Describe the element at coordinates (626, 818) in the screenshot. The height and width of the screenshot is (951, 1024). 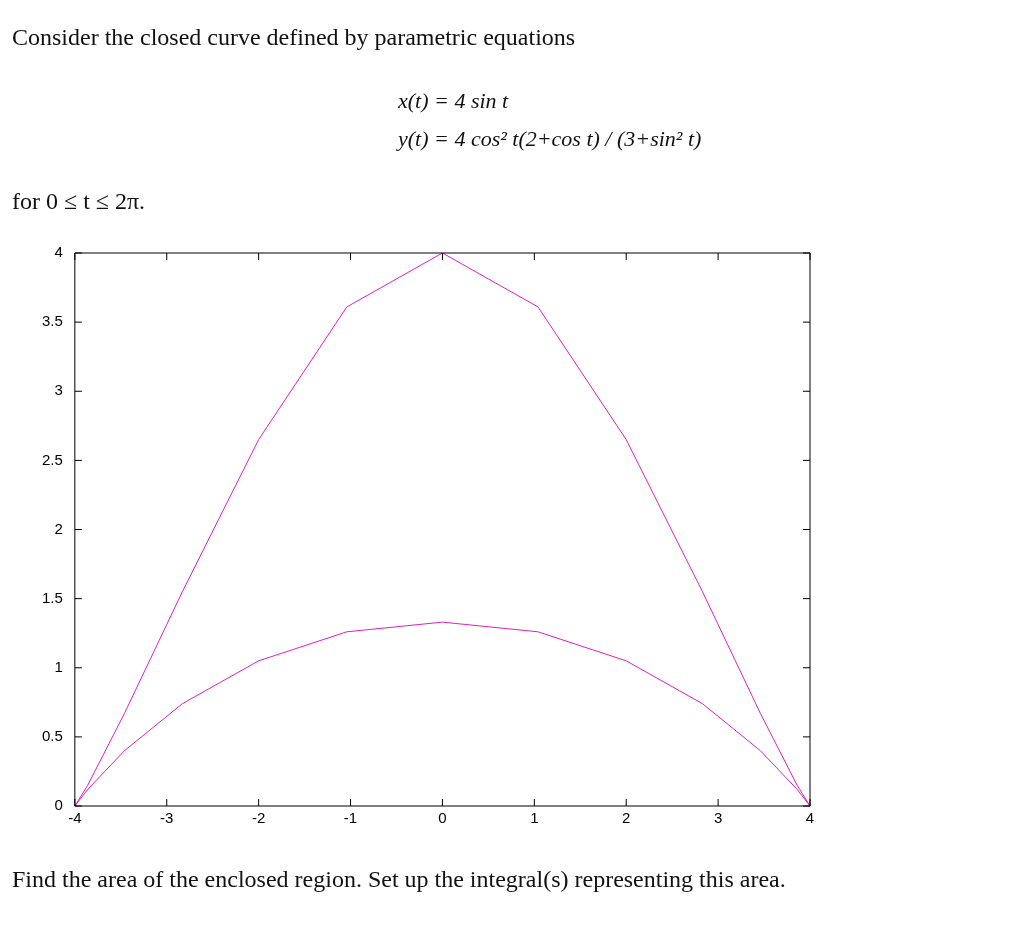
I see `x-tick-label: 2` at that location.